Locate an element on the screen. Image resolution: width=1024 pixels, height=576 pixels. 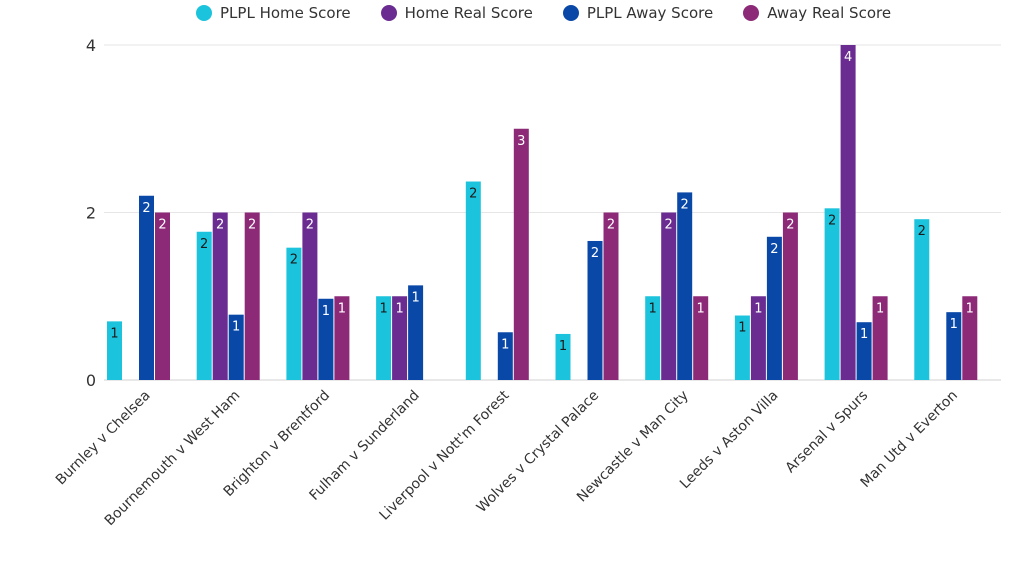
y-tick-label: 0 is located at coordinates (91, 380).